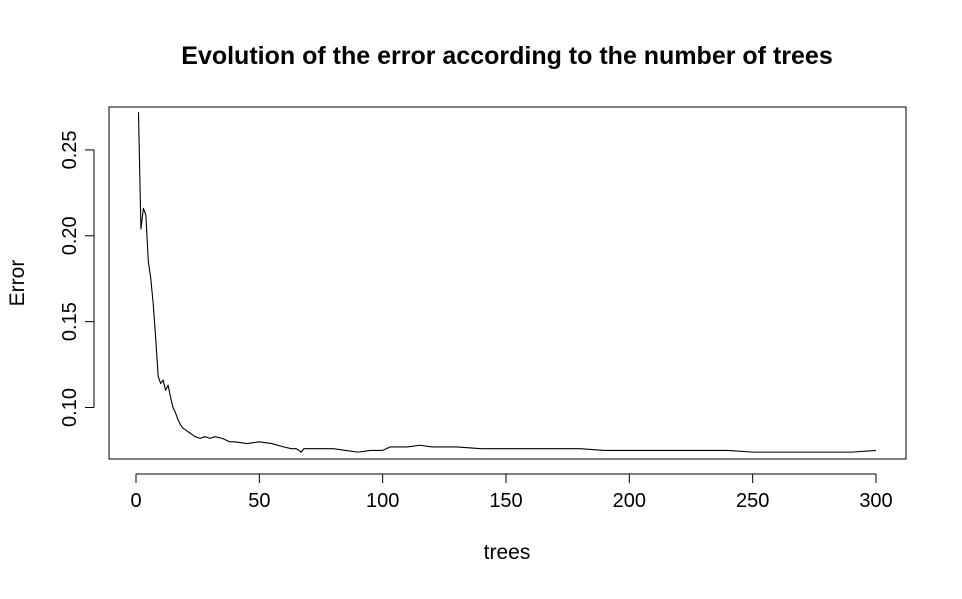 This screenshot has height=599, width=962. I want to click on y-axis: 0.10 0.15 0.20 0.25, so click(77, 278).